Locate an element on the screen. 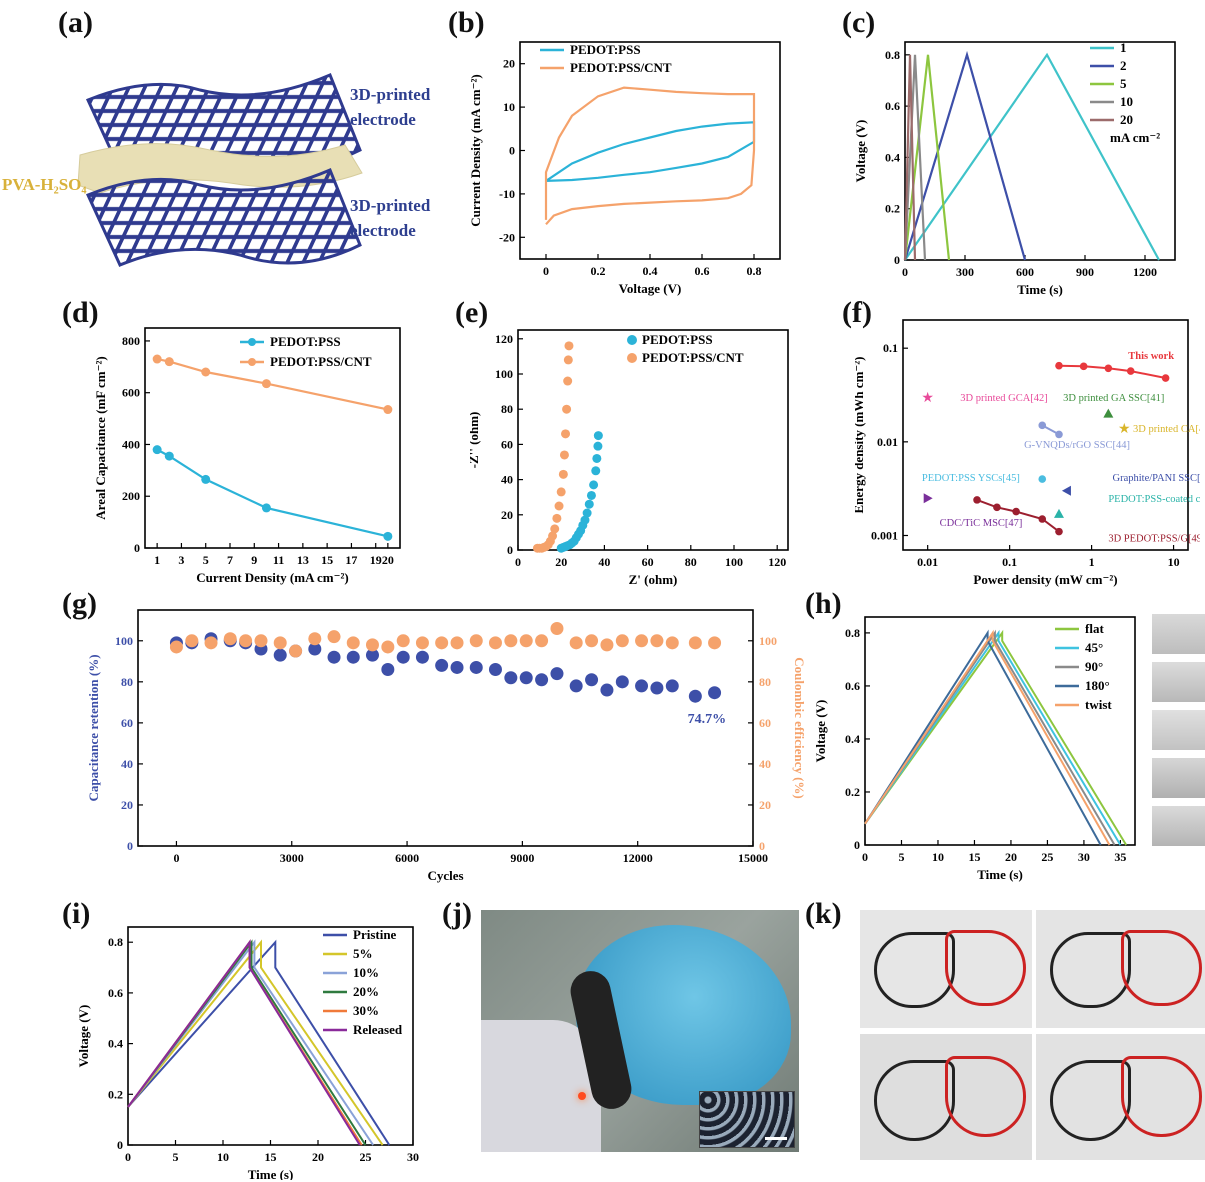  x-tick-label: 300 is located at coordinates (965, 272).